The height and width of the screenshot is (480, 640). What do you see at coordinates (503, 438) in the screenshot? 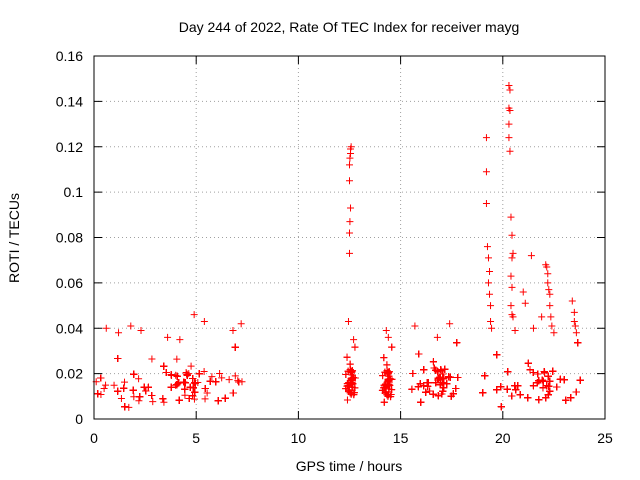
I see `x-tick-label: 20` at bounding box center [503, 438].